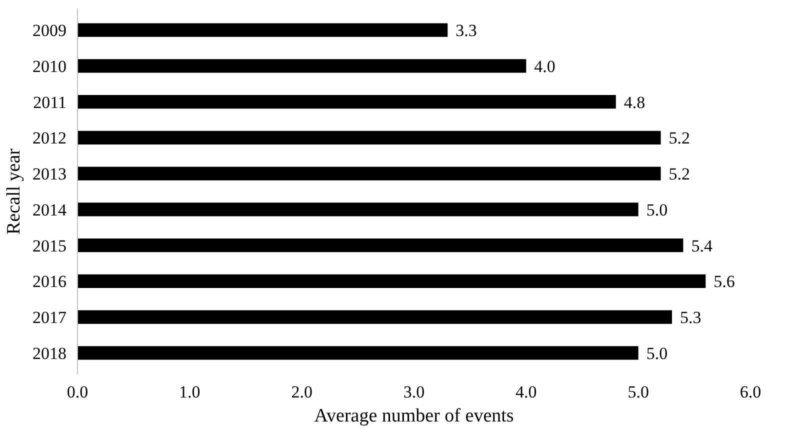 The height and width of the screenshot is (429, 790). What do you see at coordinates (49, 246) in the screenshot?
I see `y-tick-label: 2015` at bounding box center [49, 246].